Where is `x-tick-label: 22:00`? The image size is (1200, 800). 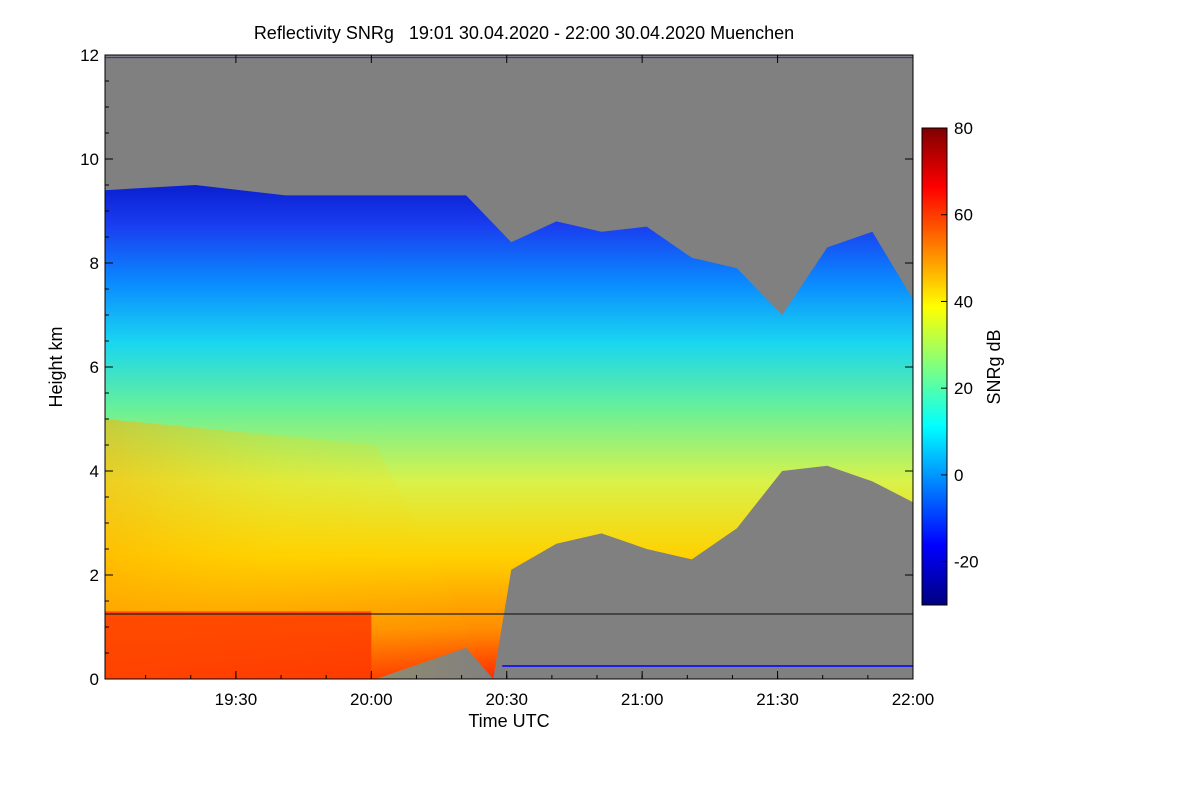 x-tick-label: 22:00 is located at coordinates (913, 699).